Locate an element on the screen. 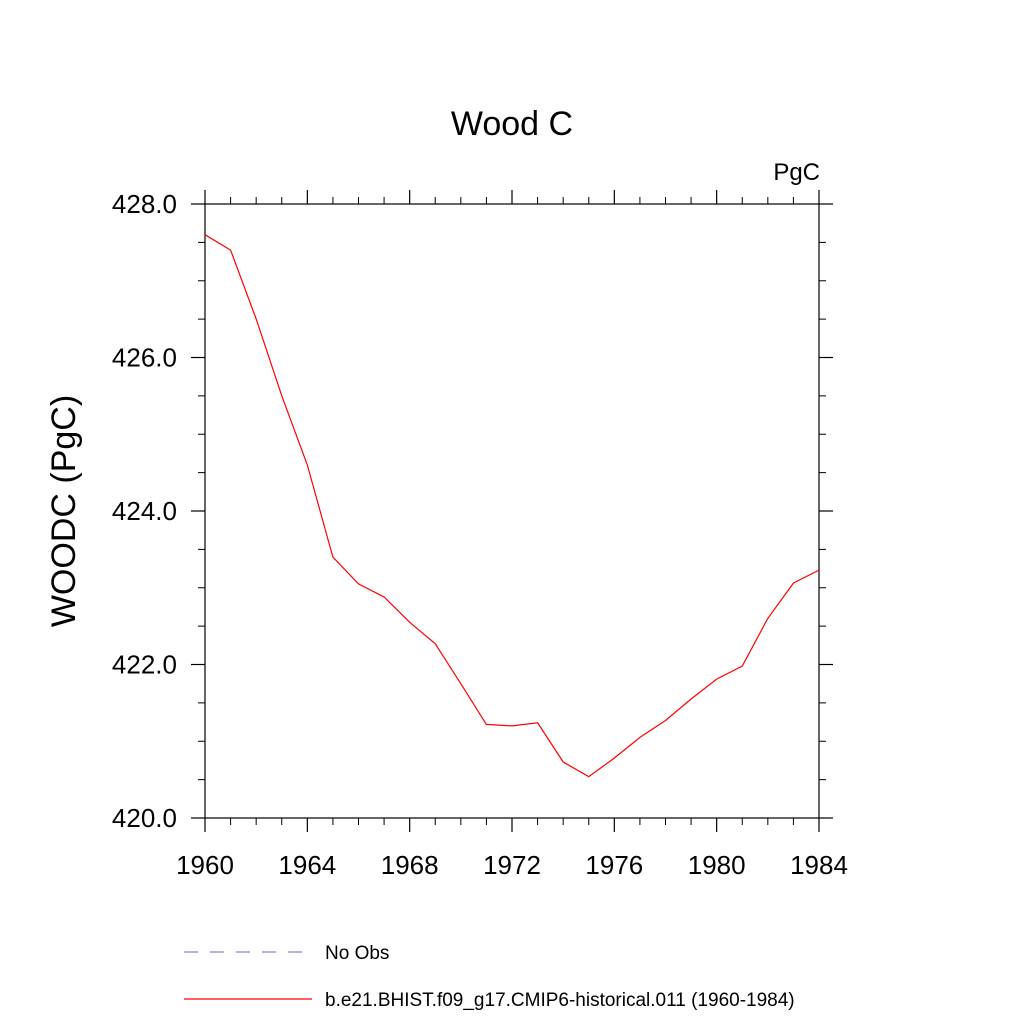 The width and height of the screenshot is (1024, 1024). x-tick-label: 1964 is located at coordinates (307, 865).